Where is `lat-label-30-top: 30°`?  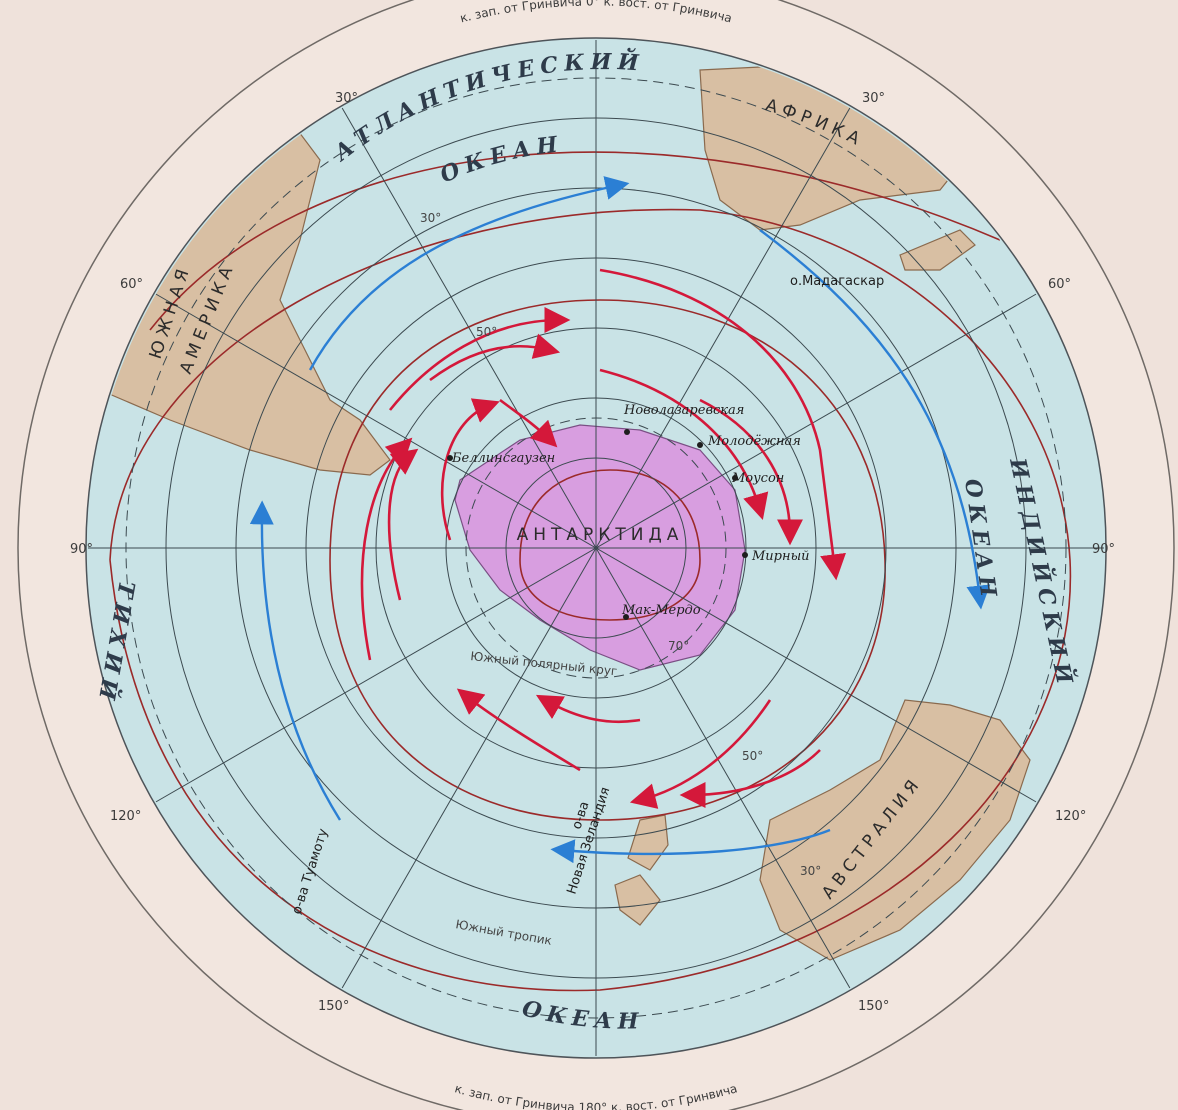 lat-label-30-top: 30° is located at coordinates (430, 218).